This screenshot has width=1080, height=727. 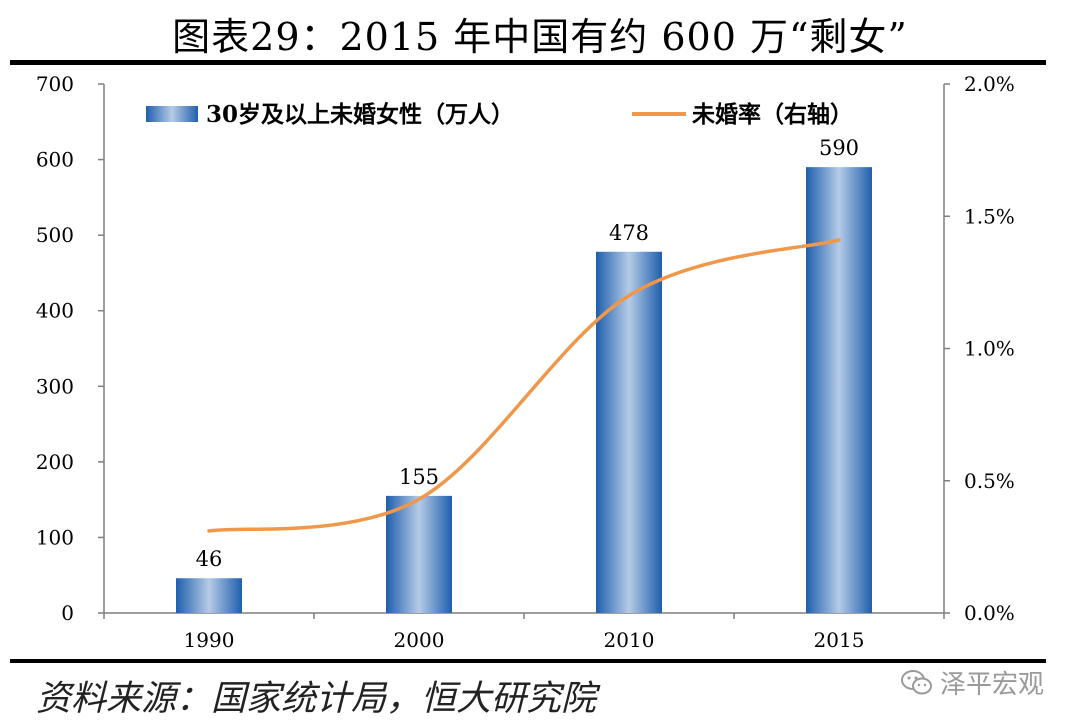 What do you see at coordinates (55, 160) in the screenshot?
I see `y-tick-label: 600` at bounding box center [55, 160].